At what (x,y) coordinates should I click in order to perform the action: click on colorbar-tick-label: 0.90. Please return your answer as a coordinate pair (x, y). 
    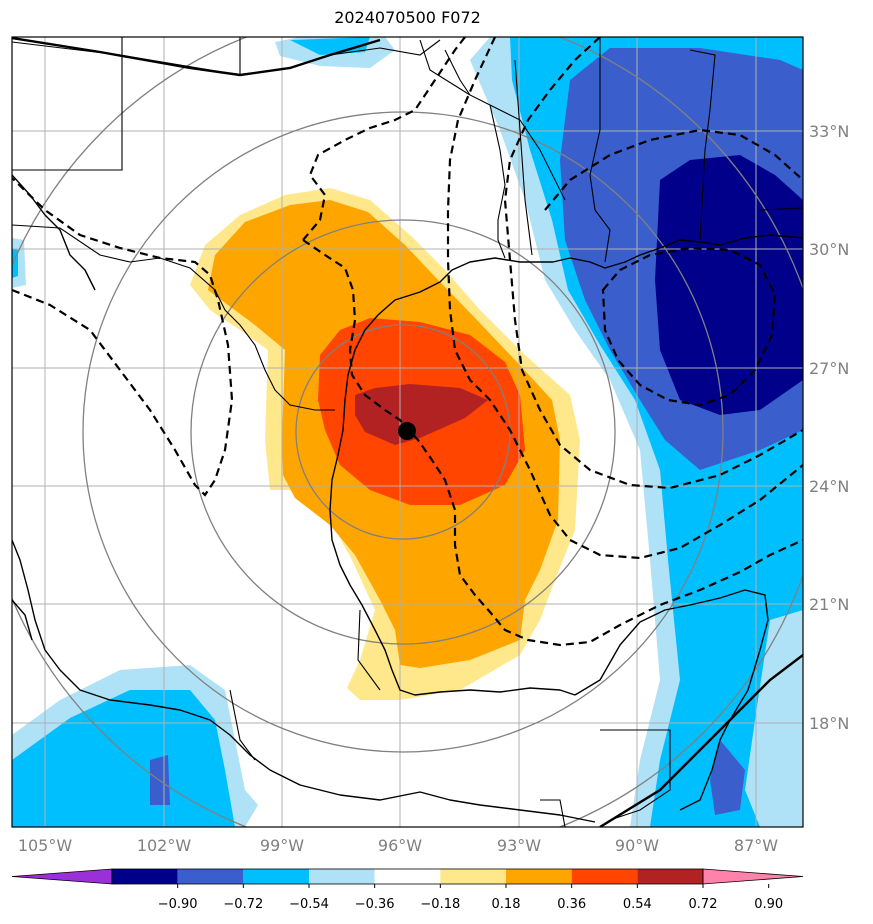
    Looking at the image, I should click on (768, 904).